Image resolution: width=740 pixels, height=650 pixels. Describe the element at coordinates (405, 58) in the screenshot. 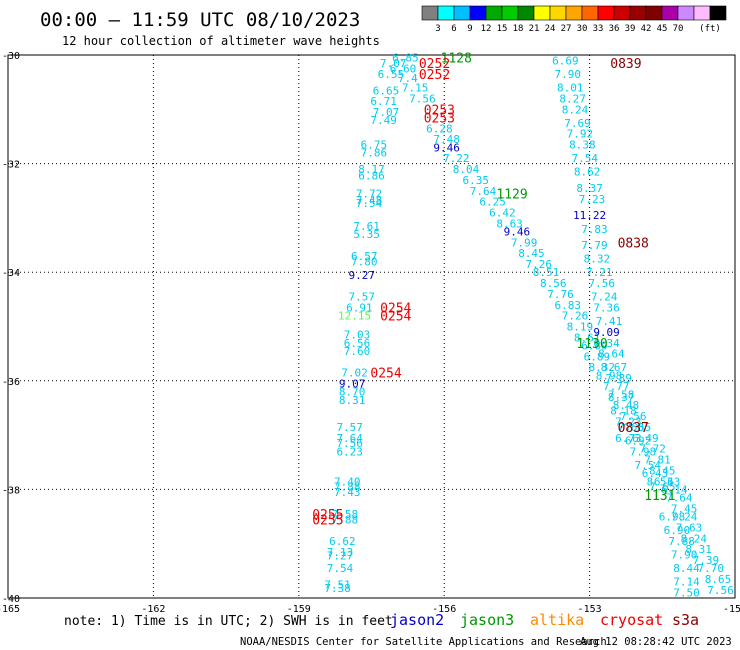

I see `wave-height-point: 6.85` at that location.